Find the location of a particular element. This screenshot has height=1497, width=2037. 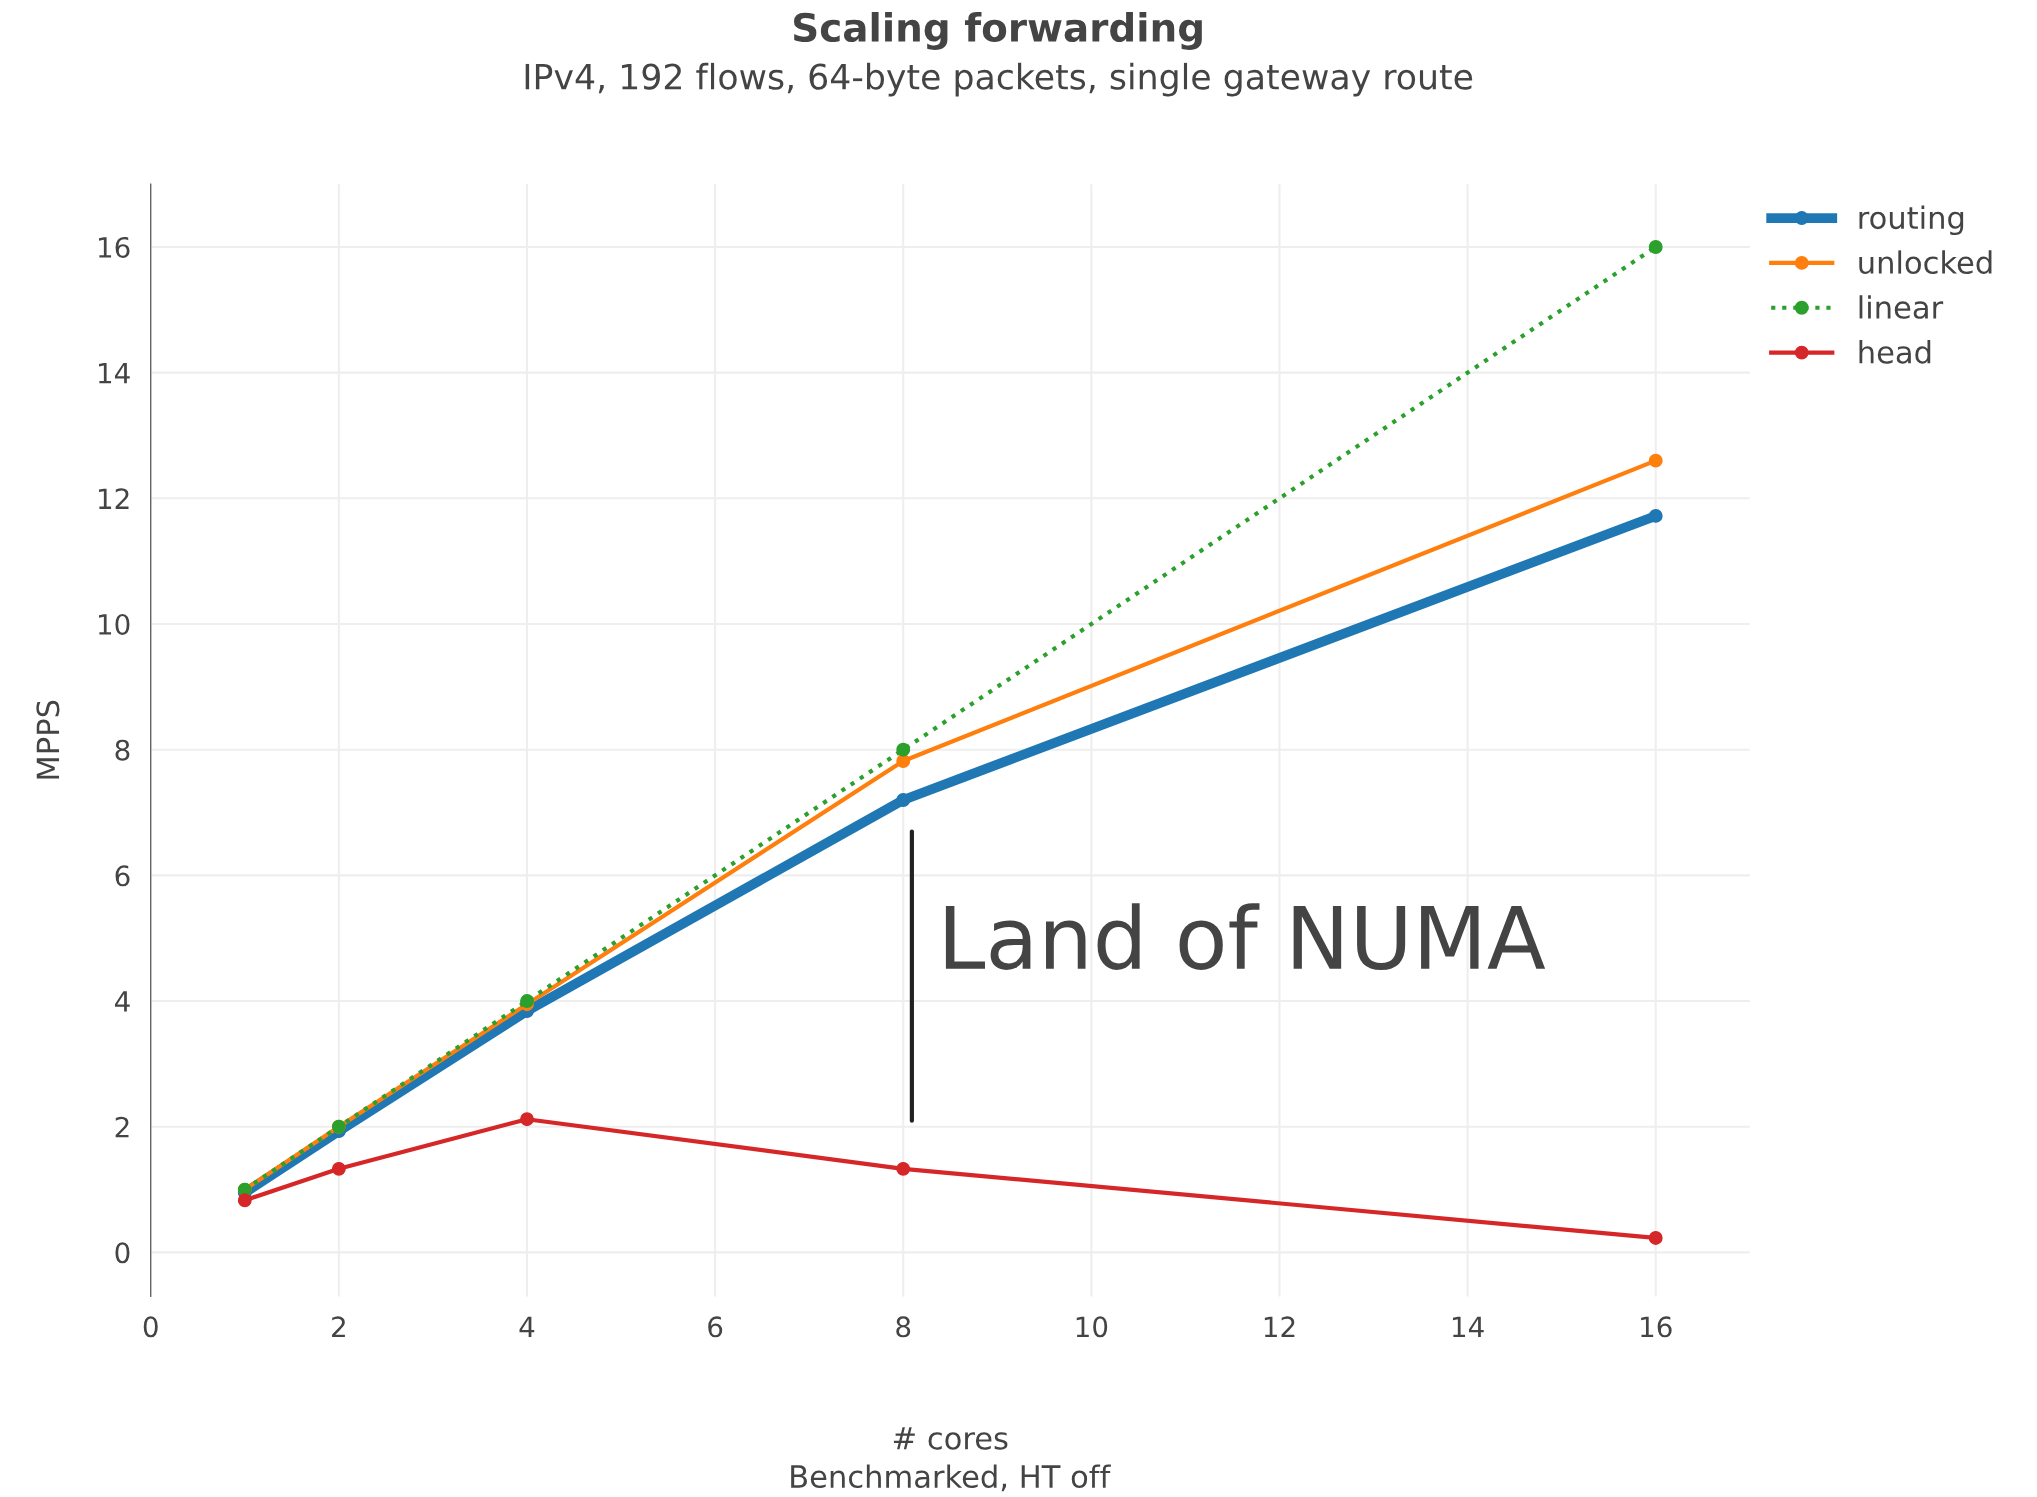

x-tick-label: 14 is located at coordinates (1468, 1326).